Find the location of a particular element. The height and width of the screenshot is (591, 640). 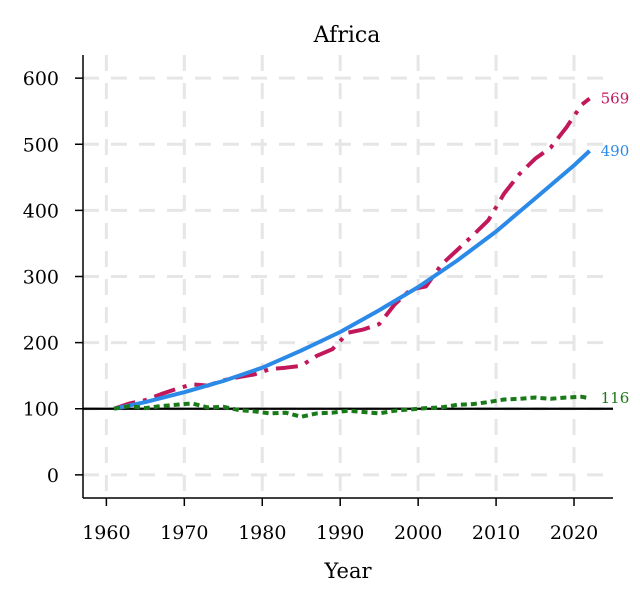

y-tick-label: 100 is located at coordinates (41, 410).